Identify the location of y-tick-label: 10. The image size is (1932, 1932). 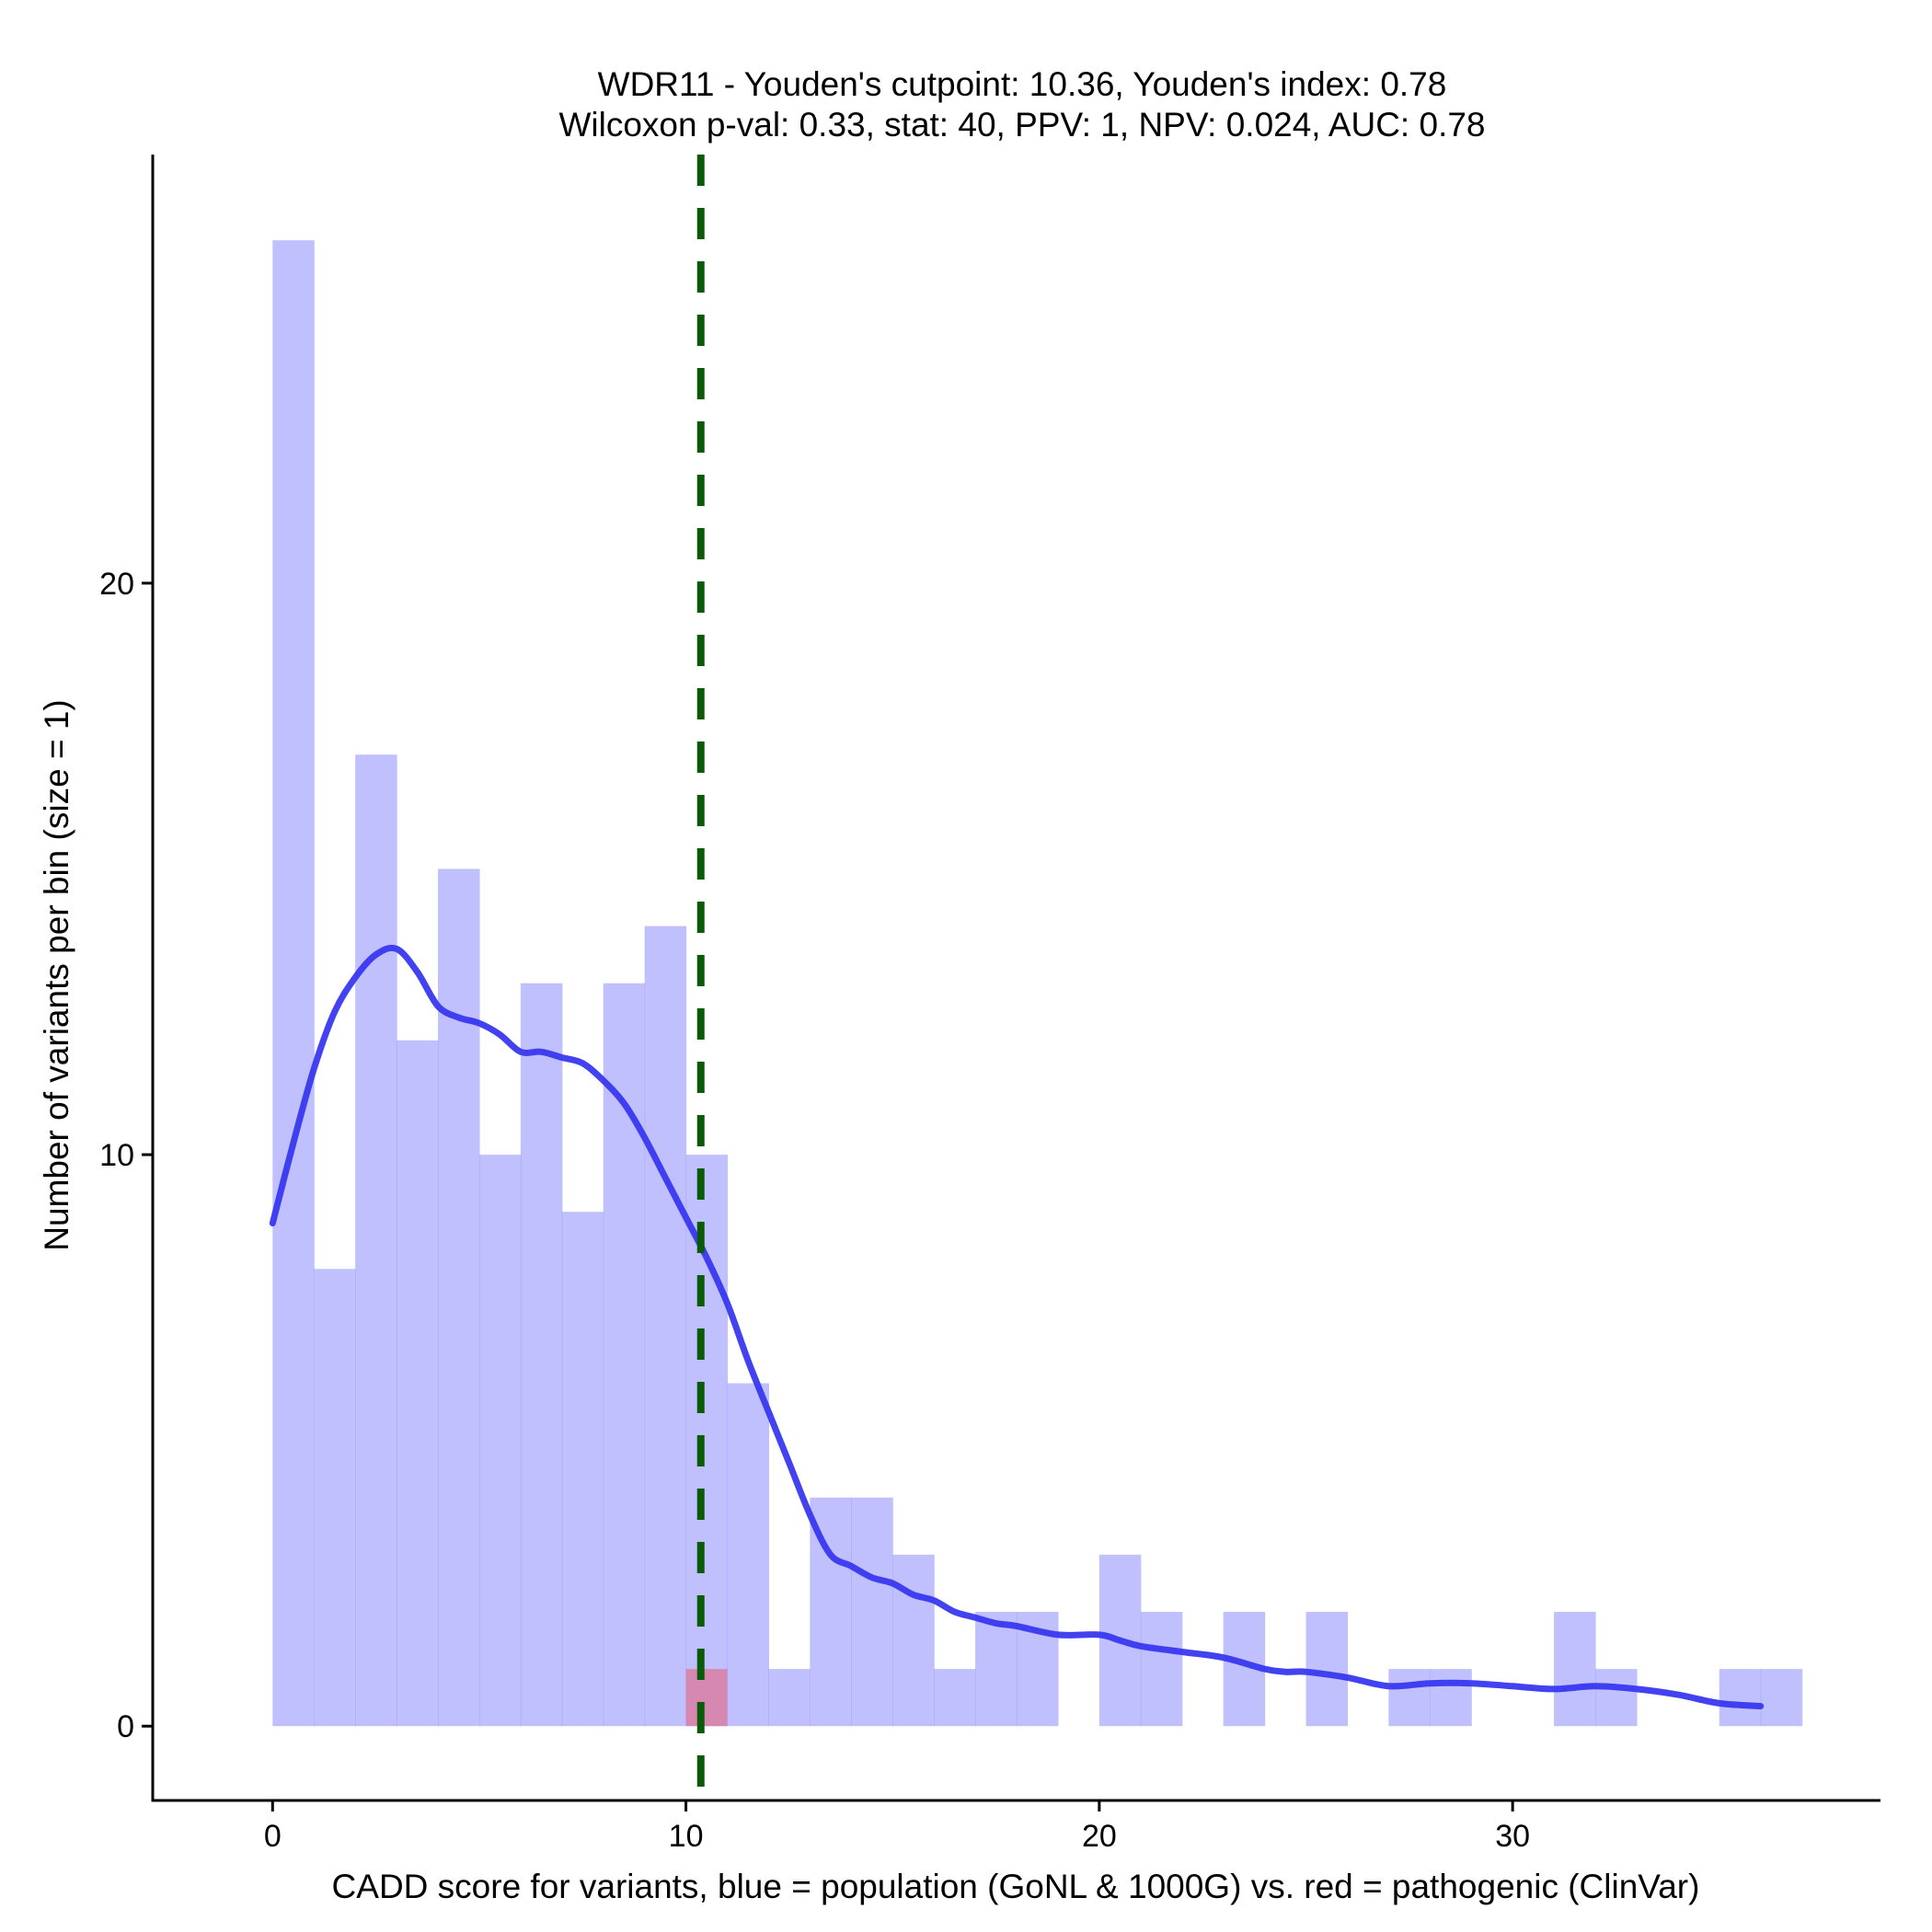
(116, 1155).